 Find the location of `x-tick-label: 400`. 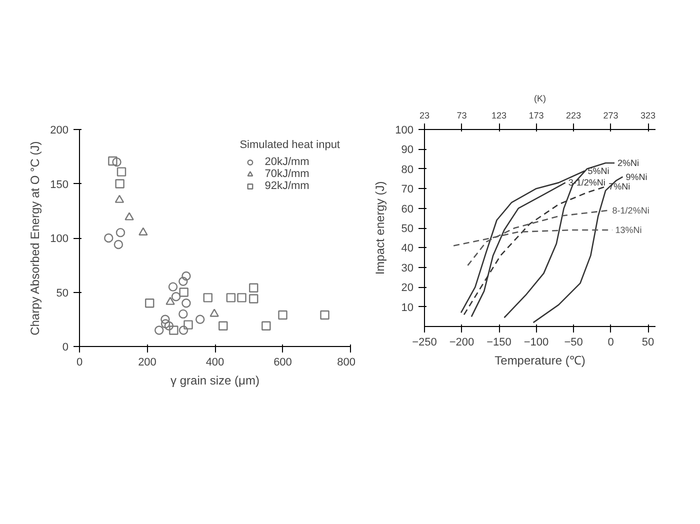

x-tick-label: 400 is located at coordinates (215, 362).